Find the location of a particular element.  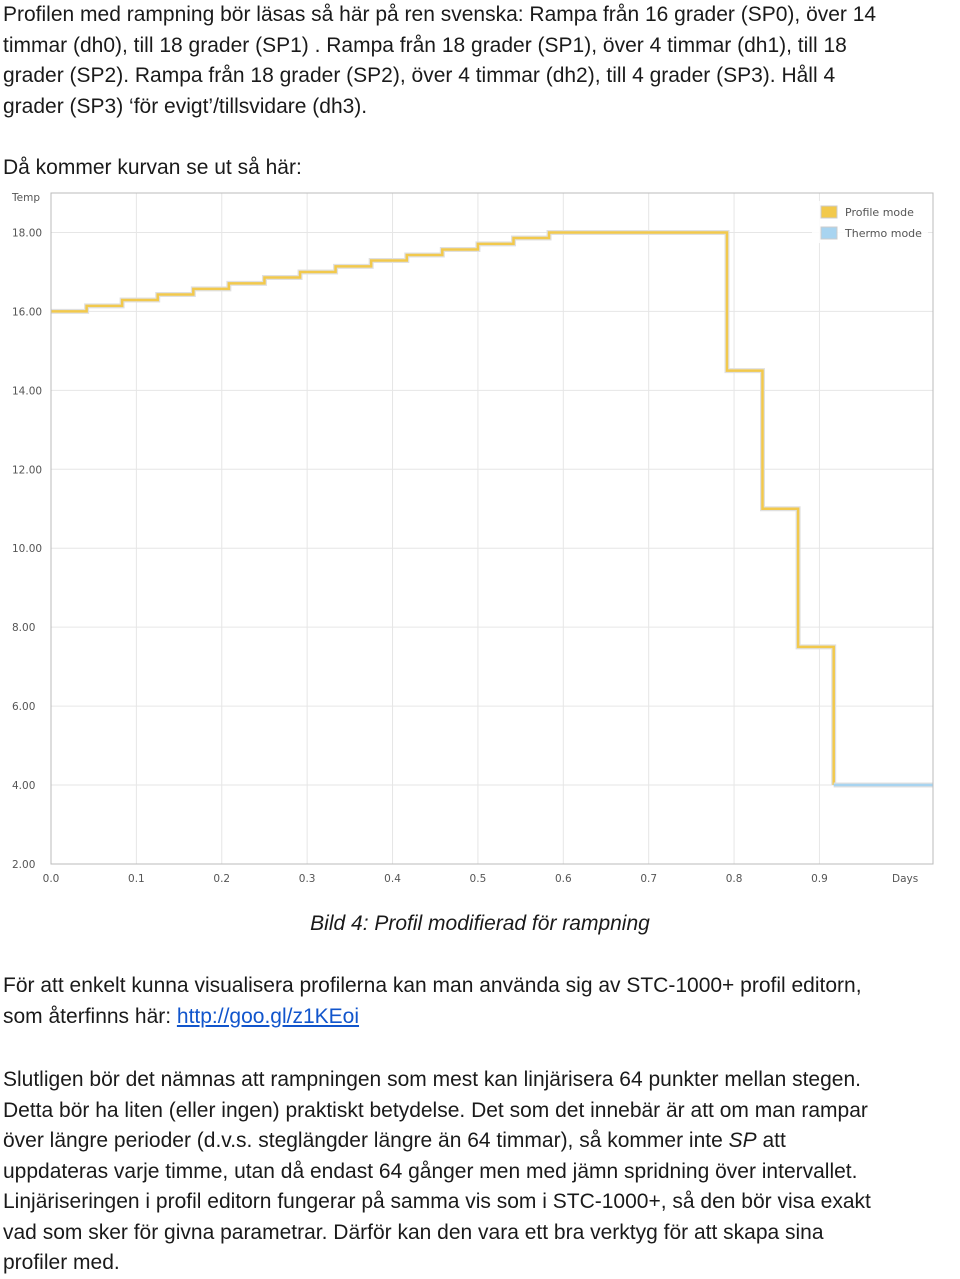

sp-term: SP is located at coordinates (742, 1140).